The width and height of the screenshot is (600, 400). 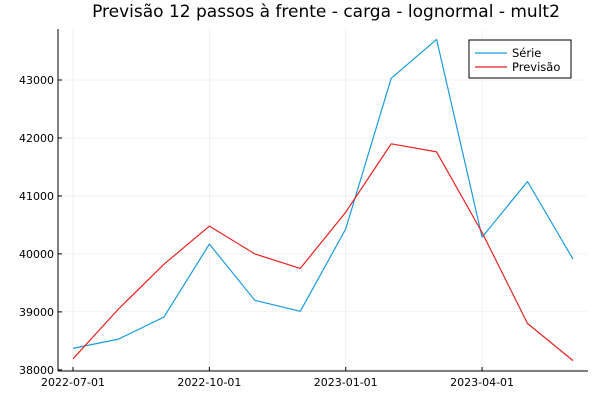 What do you see at coordinates (482, 382) in the screenshot?
I see `x-tick-label: 2023-04-01` at bounding box center [482, 382].